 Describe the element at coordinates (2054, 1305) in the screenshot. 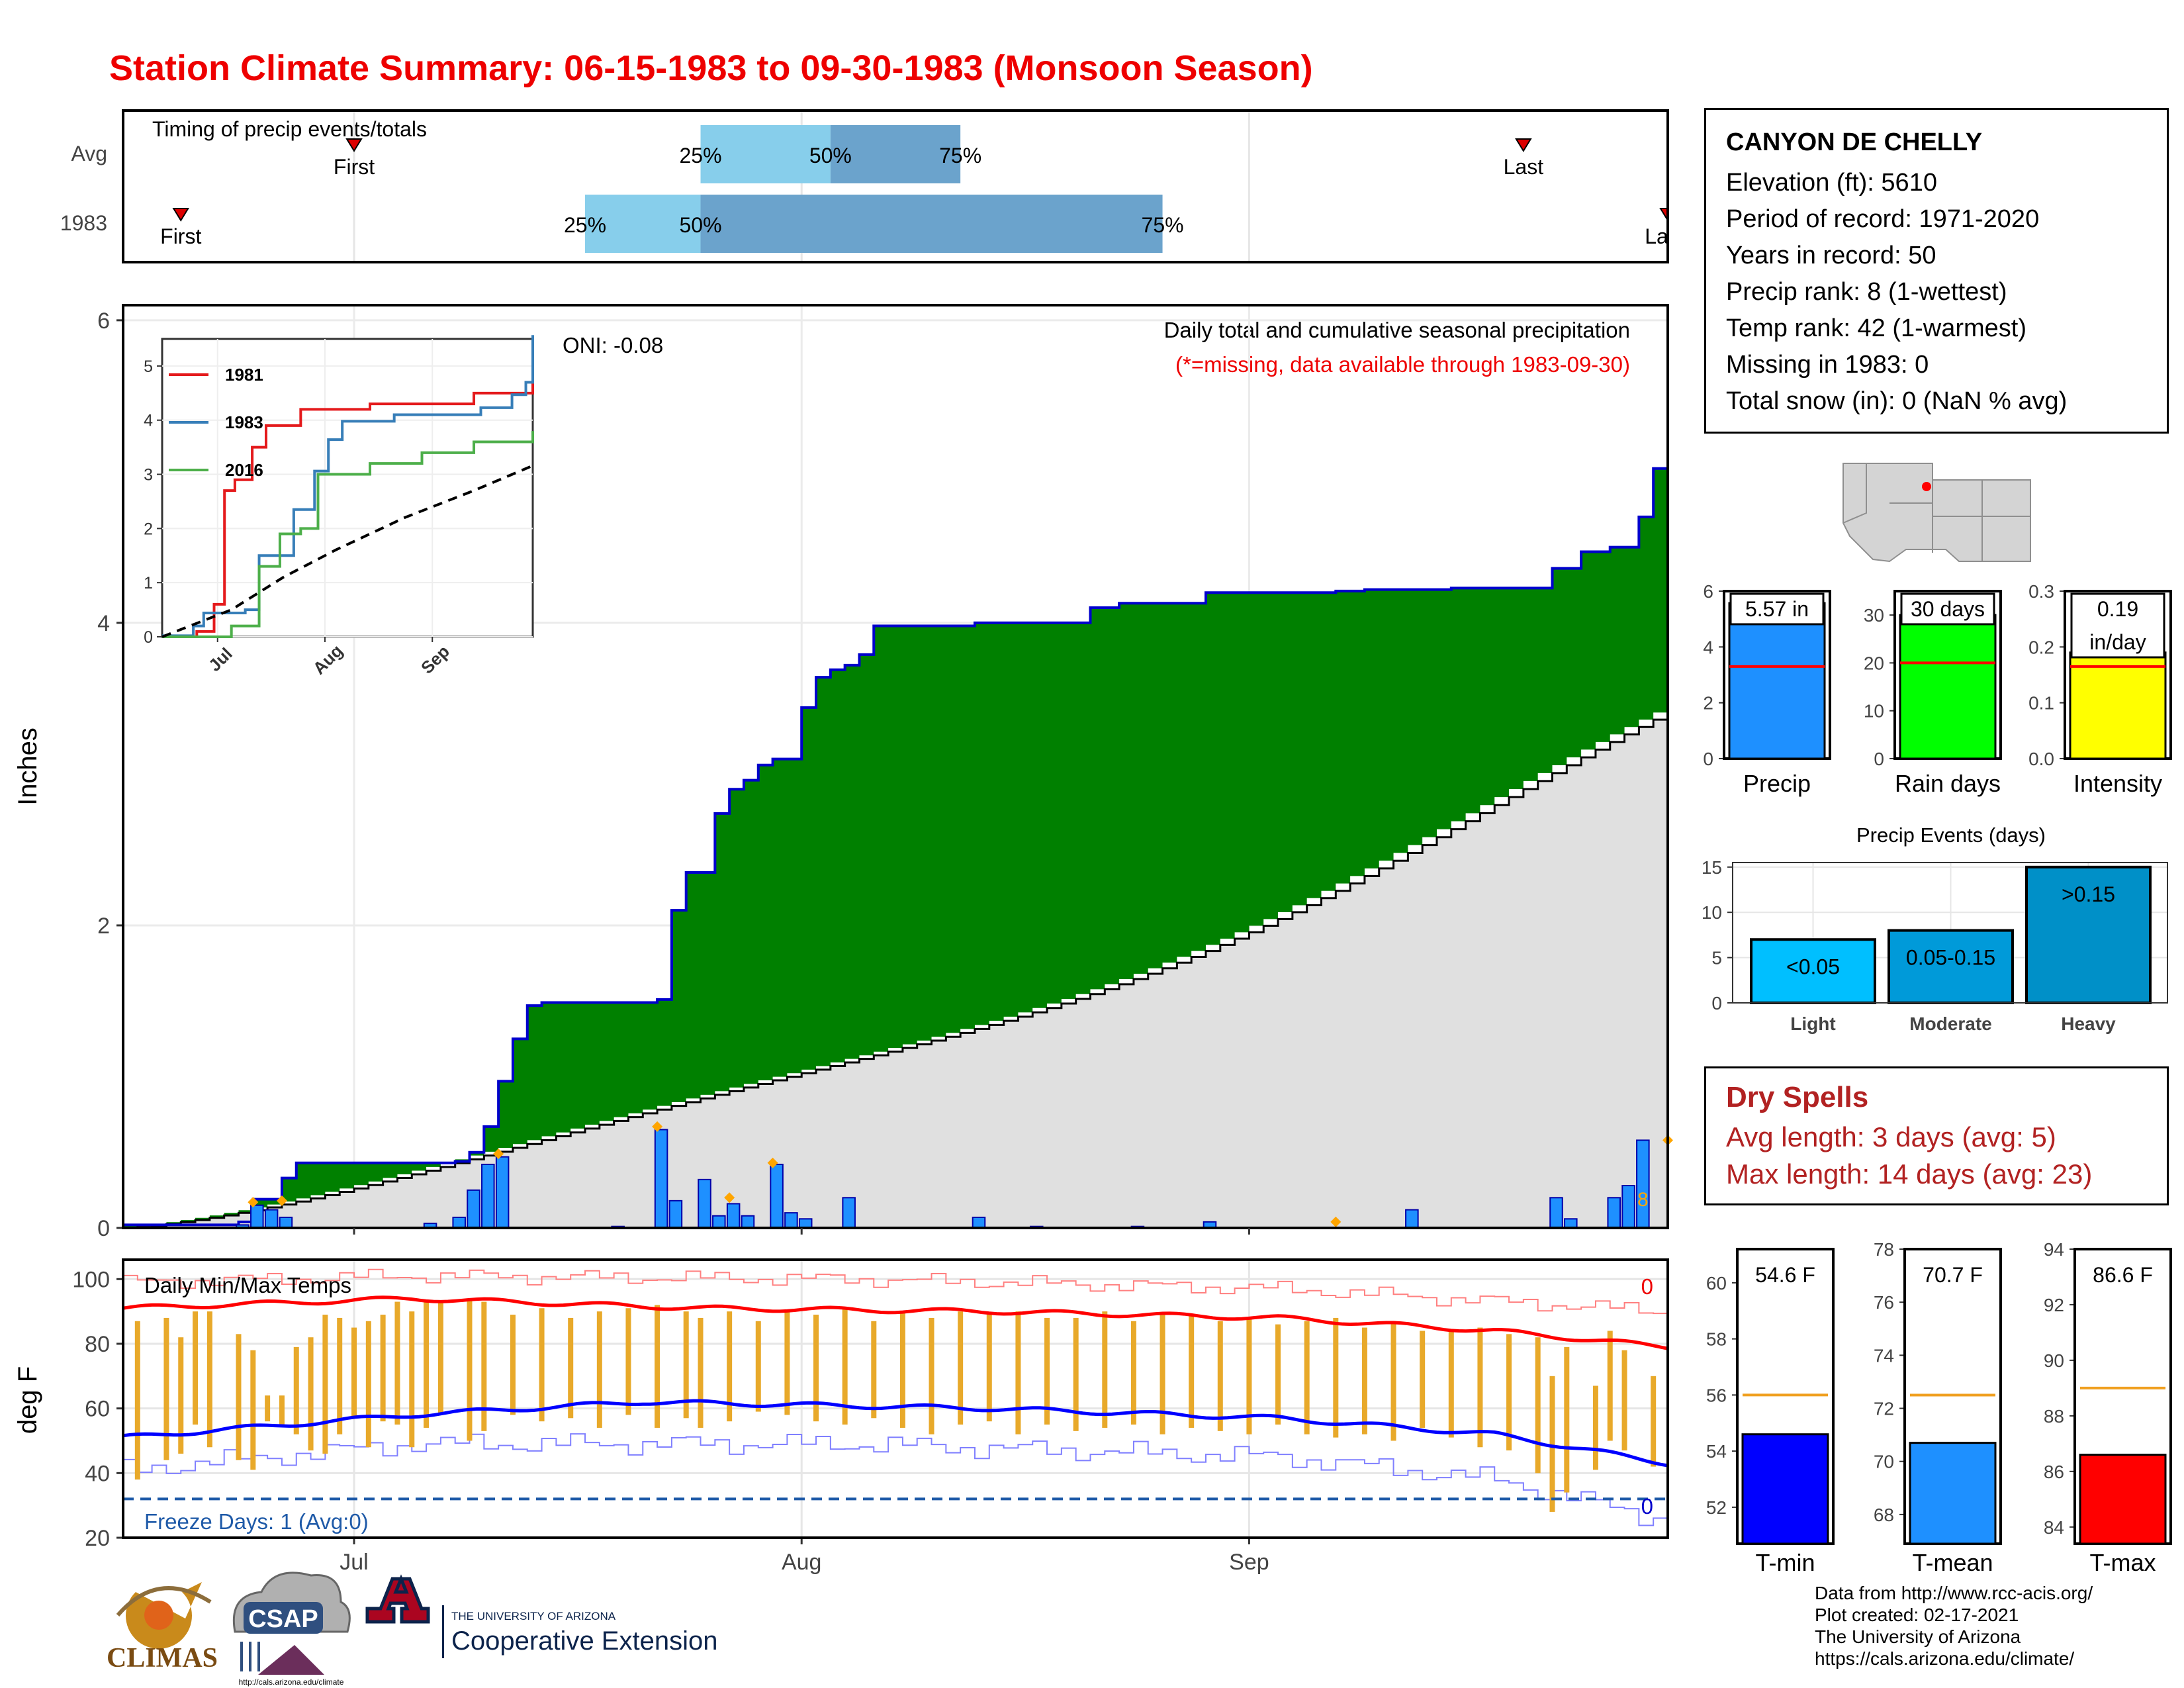

I see `summary-ytick-label: 92` at that location.